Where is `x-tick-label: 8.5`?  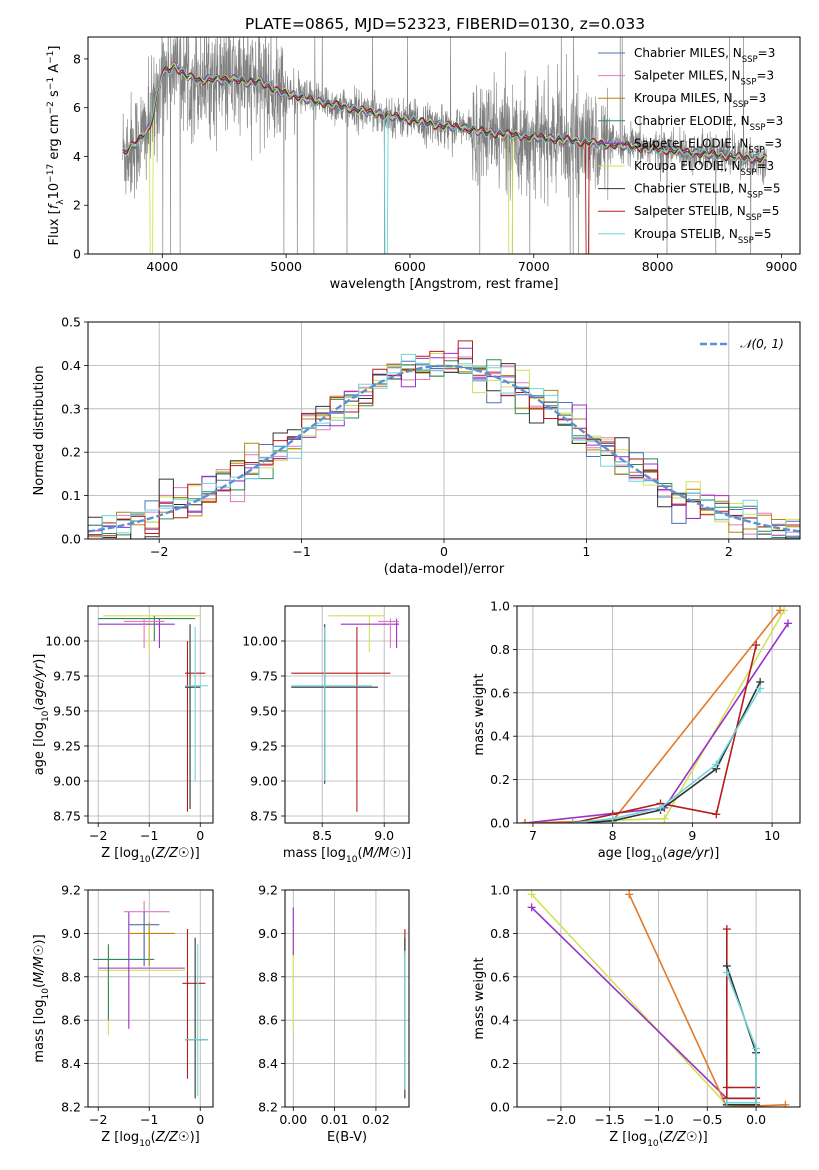
x-tick-label: 8.5 is located at coordinates (322, 835).